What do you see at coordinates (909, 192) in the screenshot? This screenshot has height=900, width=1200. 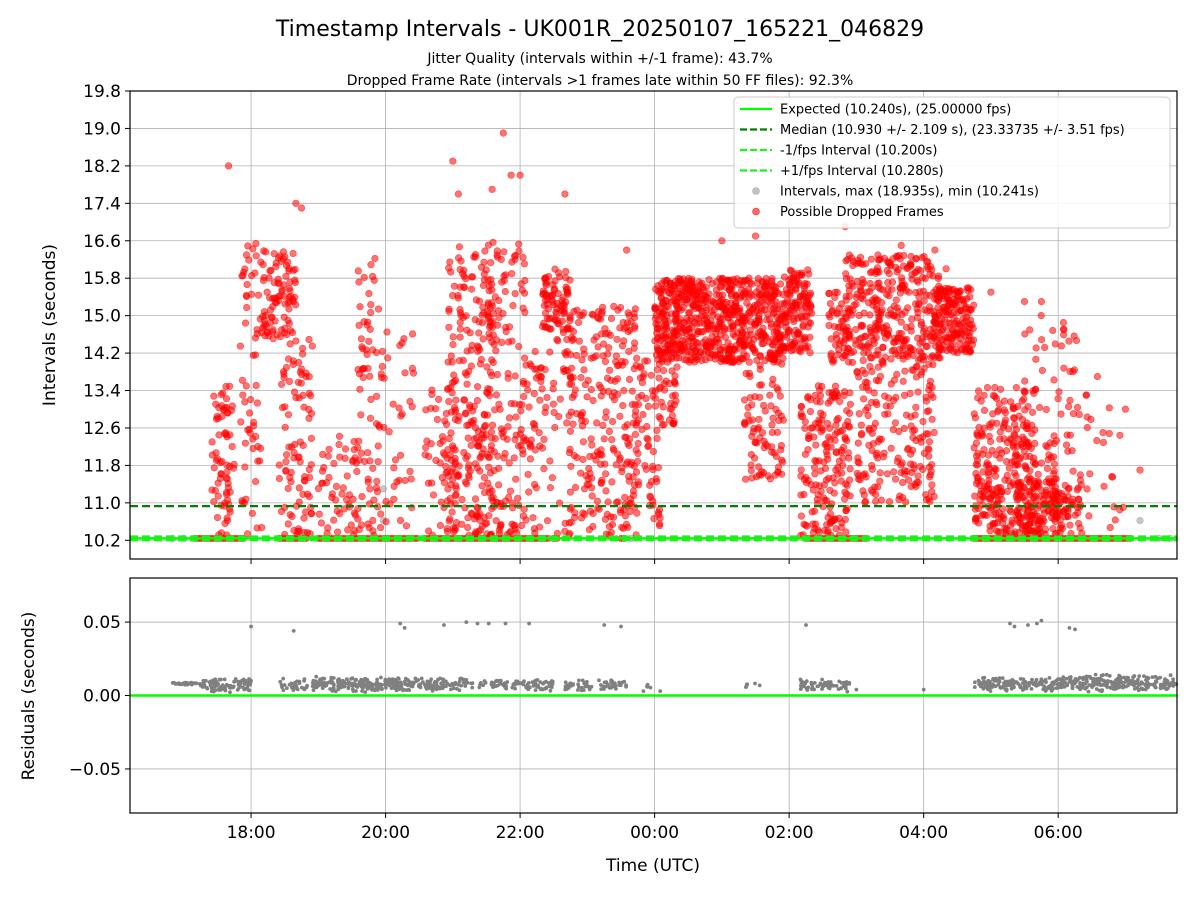 I see `legend-entry-label: Intervals, max (18.935s), min (10.241s)` at bounding box center [909, 192].